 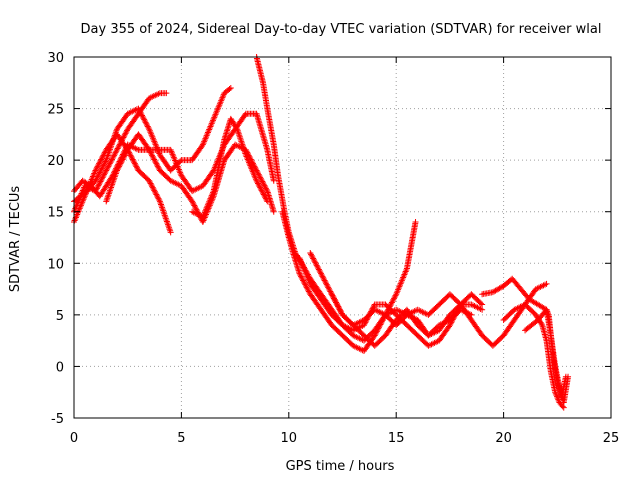 What do you see at coordinates (57, 419) in the screenshot?
I see `y-tick-label: -5` at bounding box center [57, 419].